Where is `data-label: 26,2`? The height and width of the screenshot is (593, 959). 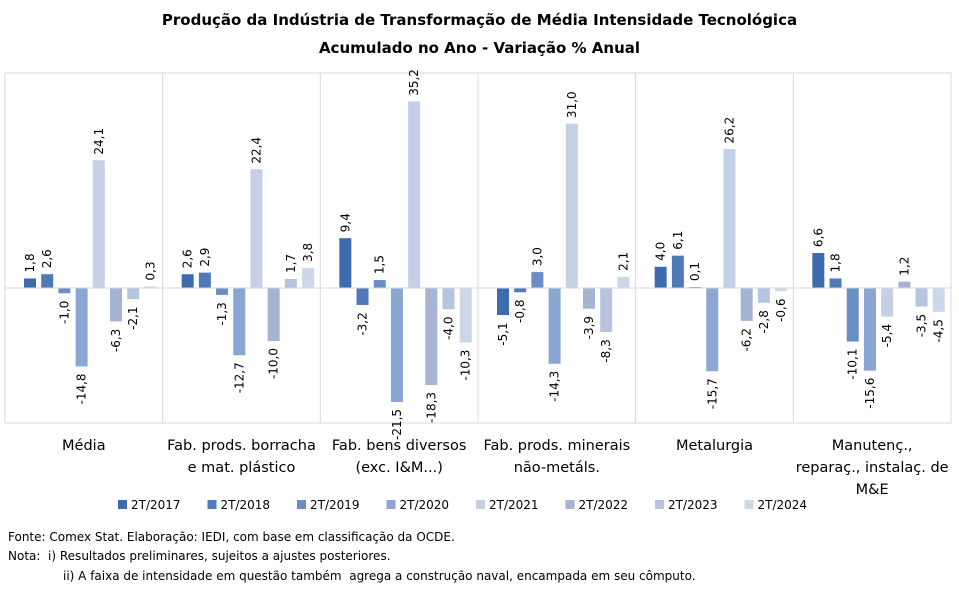 data-label: 26,2 is located at coordinates (729, 130).